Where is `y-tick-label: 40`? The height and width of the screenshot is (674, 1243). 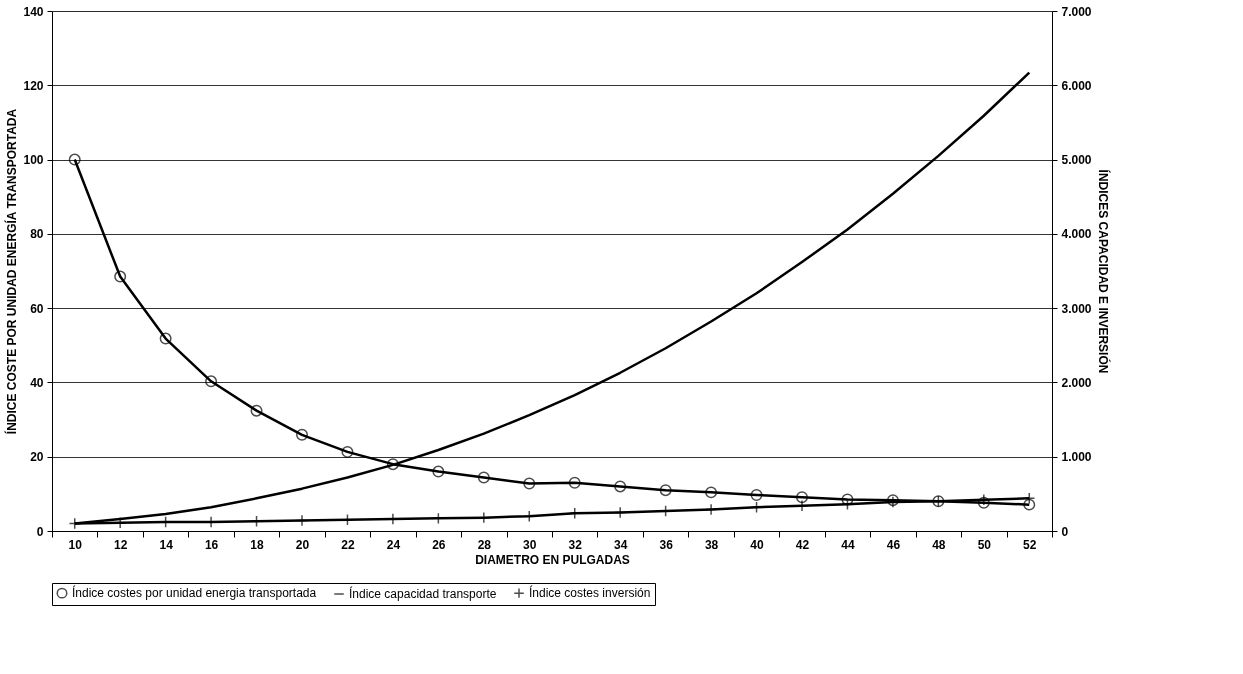 y-tick-label: 40 is located at coordinates (37, 382).